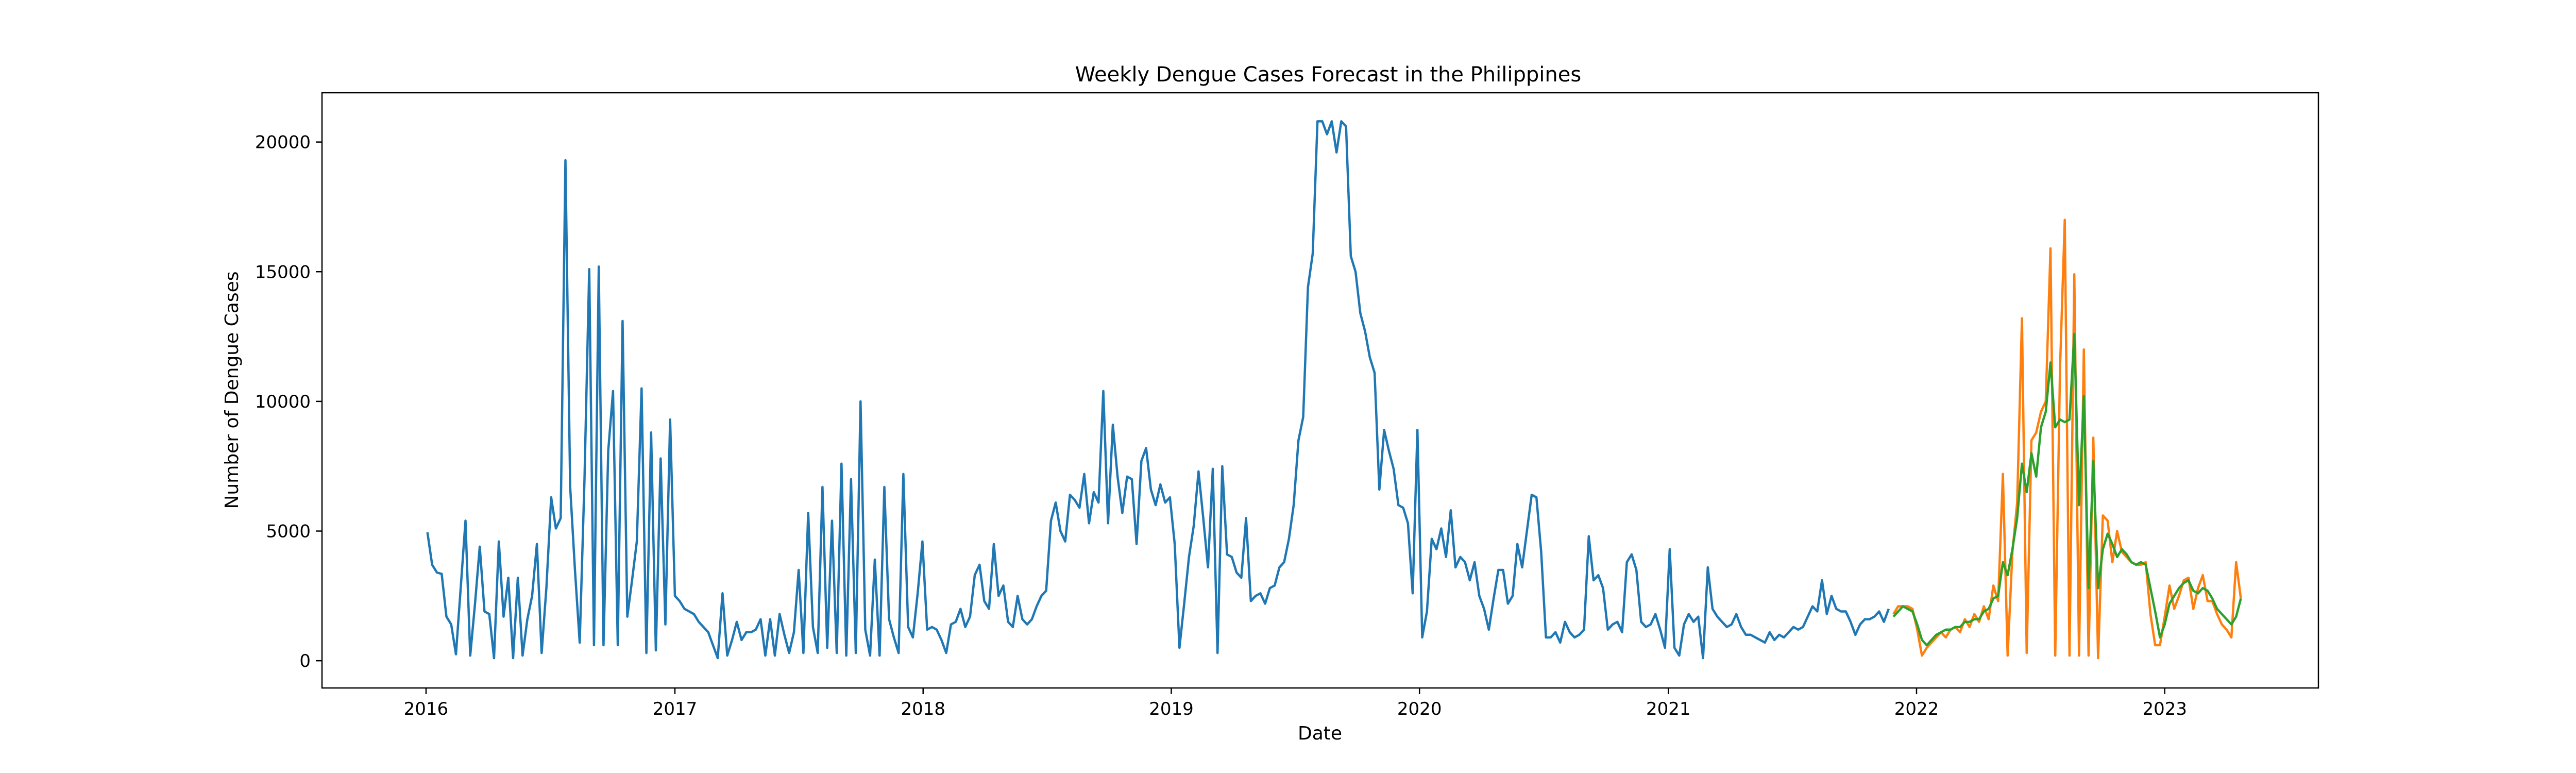  I want to click on y-tick-label: 5000, so click(288, 532).